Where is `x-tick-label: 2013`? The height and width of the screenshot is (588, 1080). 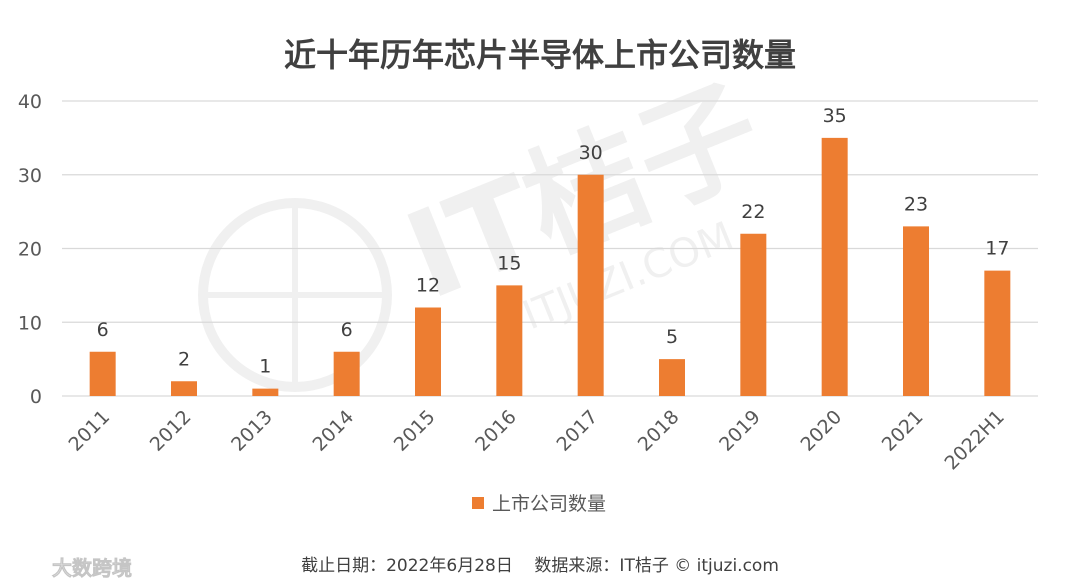 x-tick-label: 2013 is located at coordinates (252, 431).